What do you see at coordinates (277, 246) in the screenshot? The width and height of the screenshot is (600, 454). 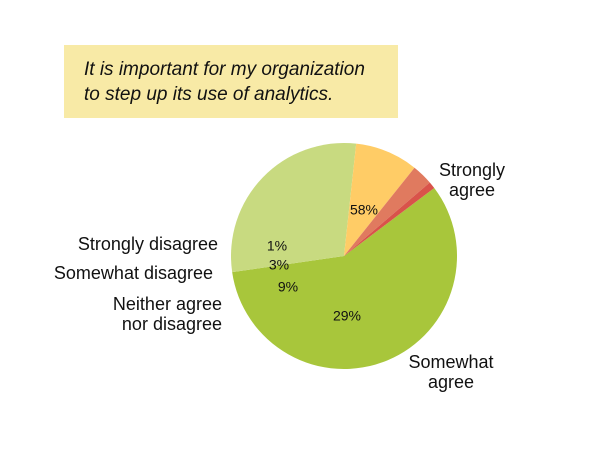 I see `percent-label: 1%` at bounding box center [277, 246].